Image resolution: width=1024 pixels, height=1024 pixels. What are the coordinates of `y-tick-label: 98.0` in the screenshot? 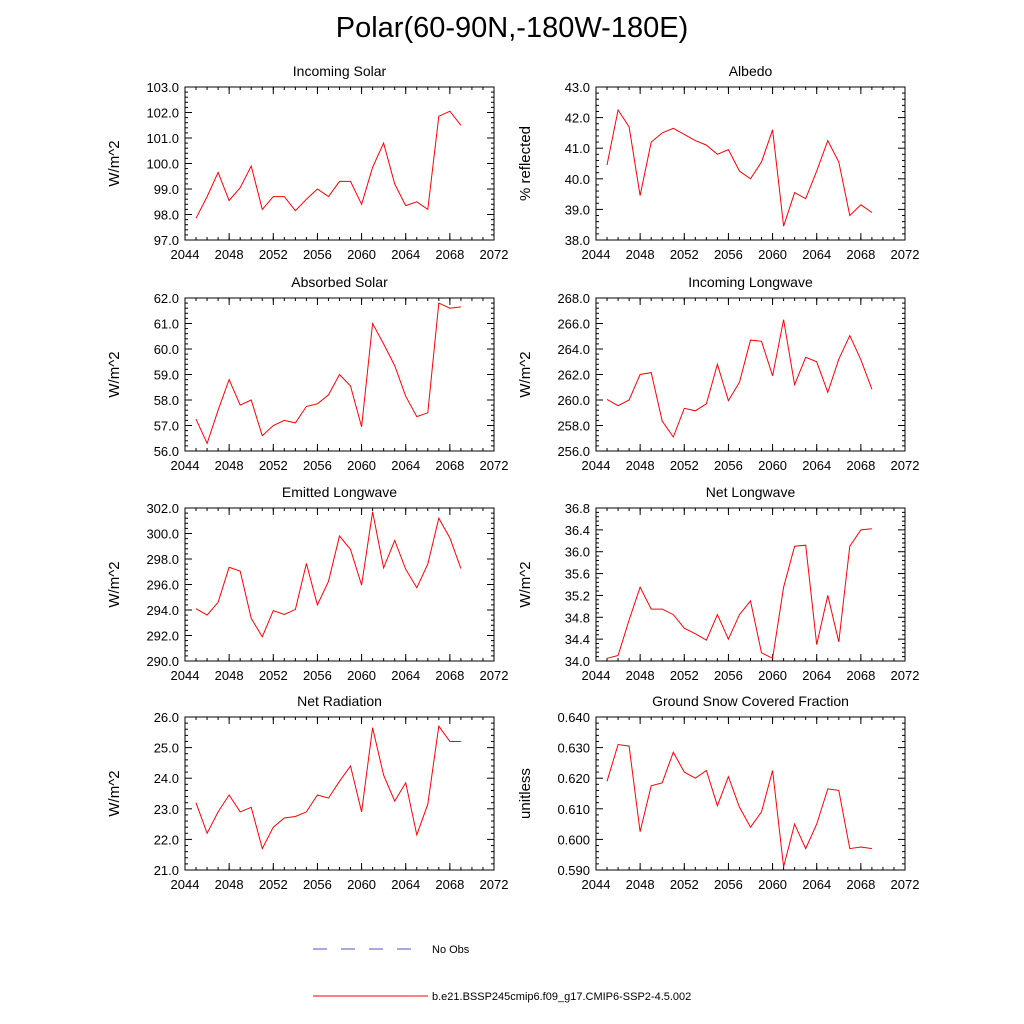 It's located at (166, 215).